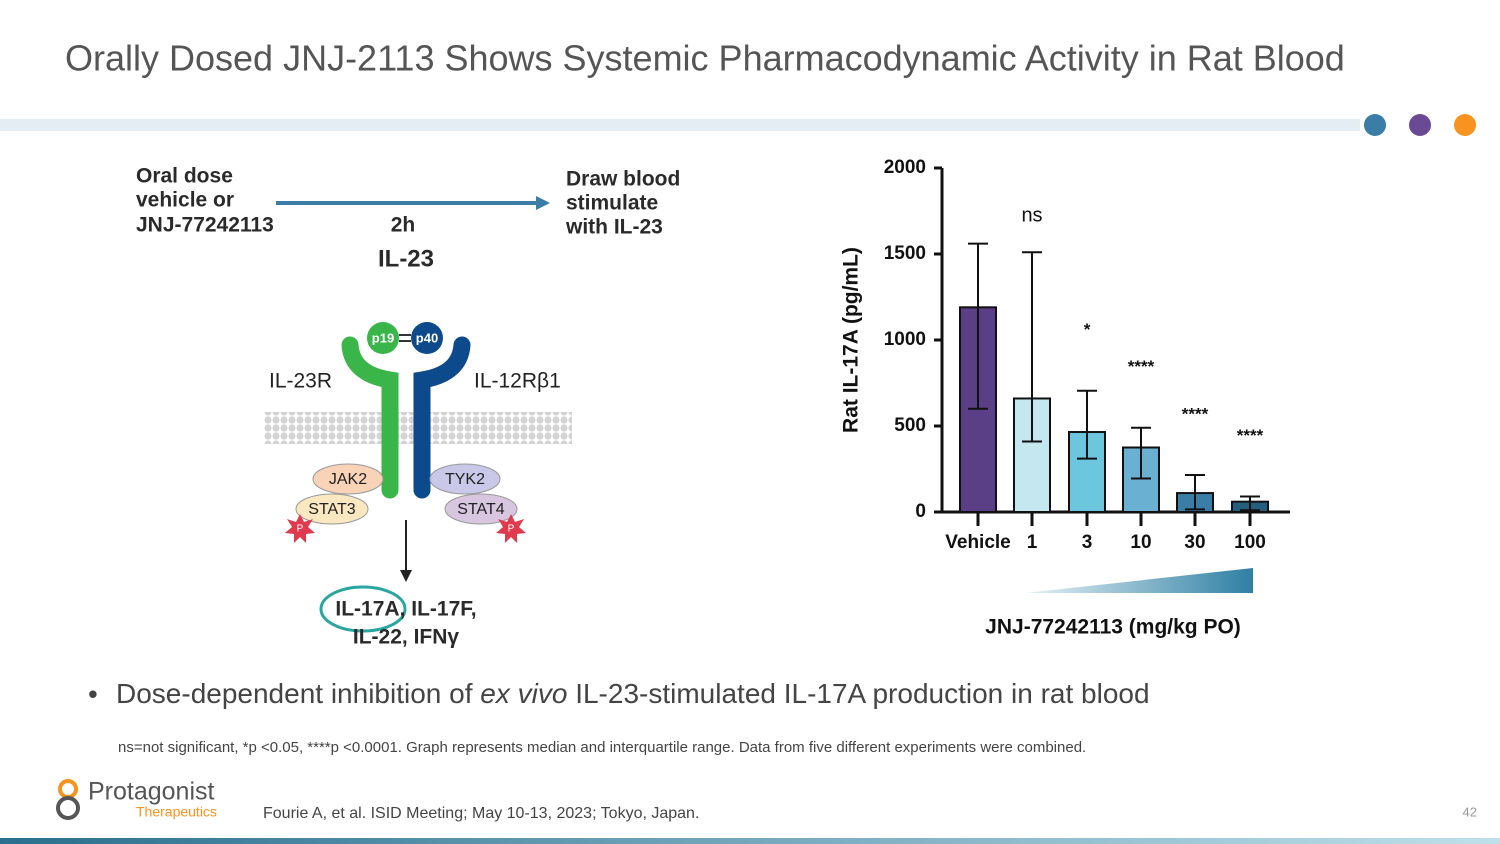 This screenshot has height=844, width=1500. I want to click on p40, so click(427, 338).